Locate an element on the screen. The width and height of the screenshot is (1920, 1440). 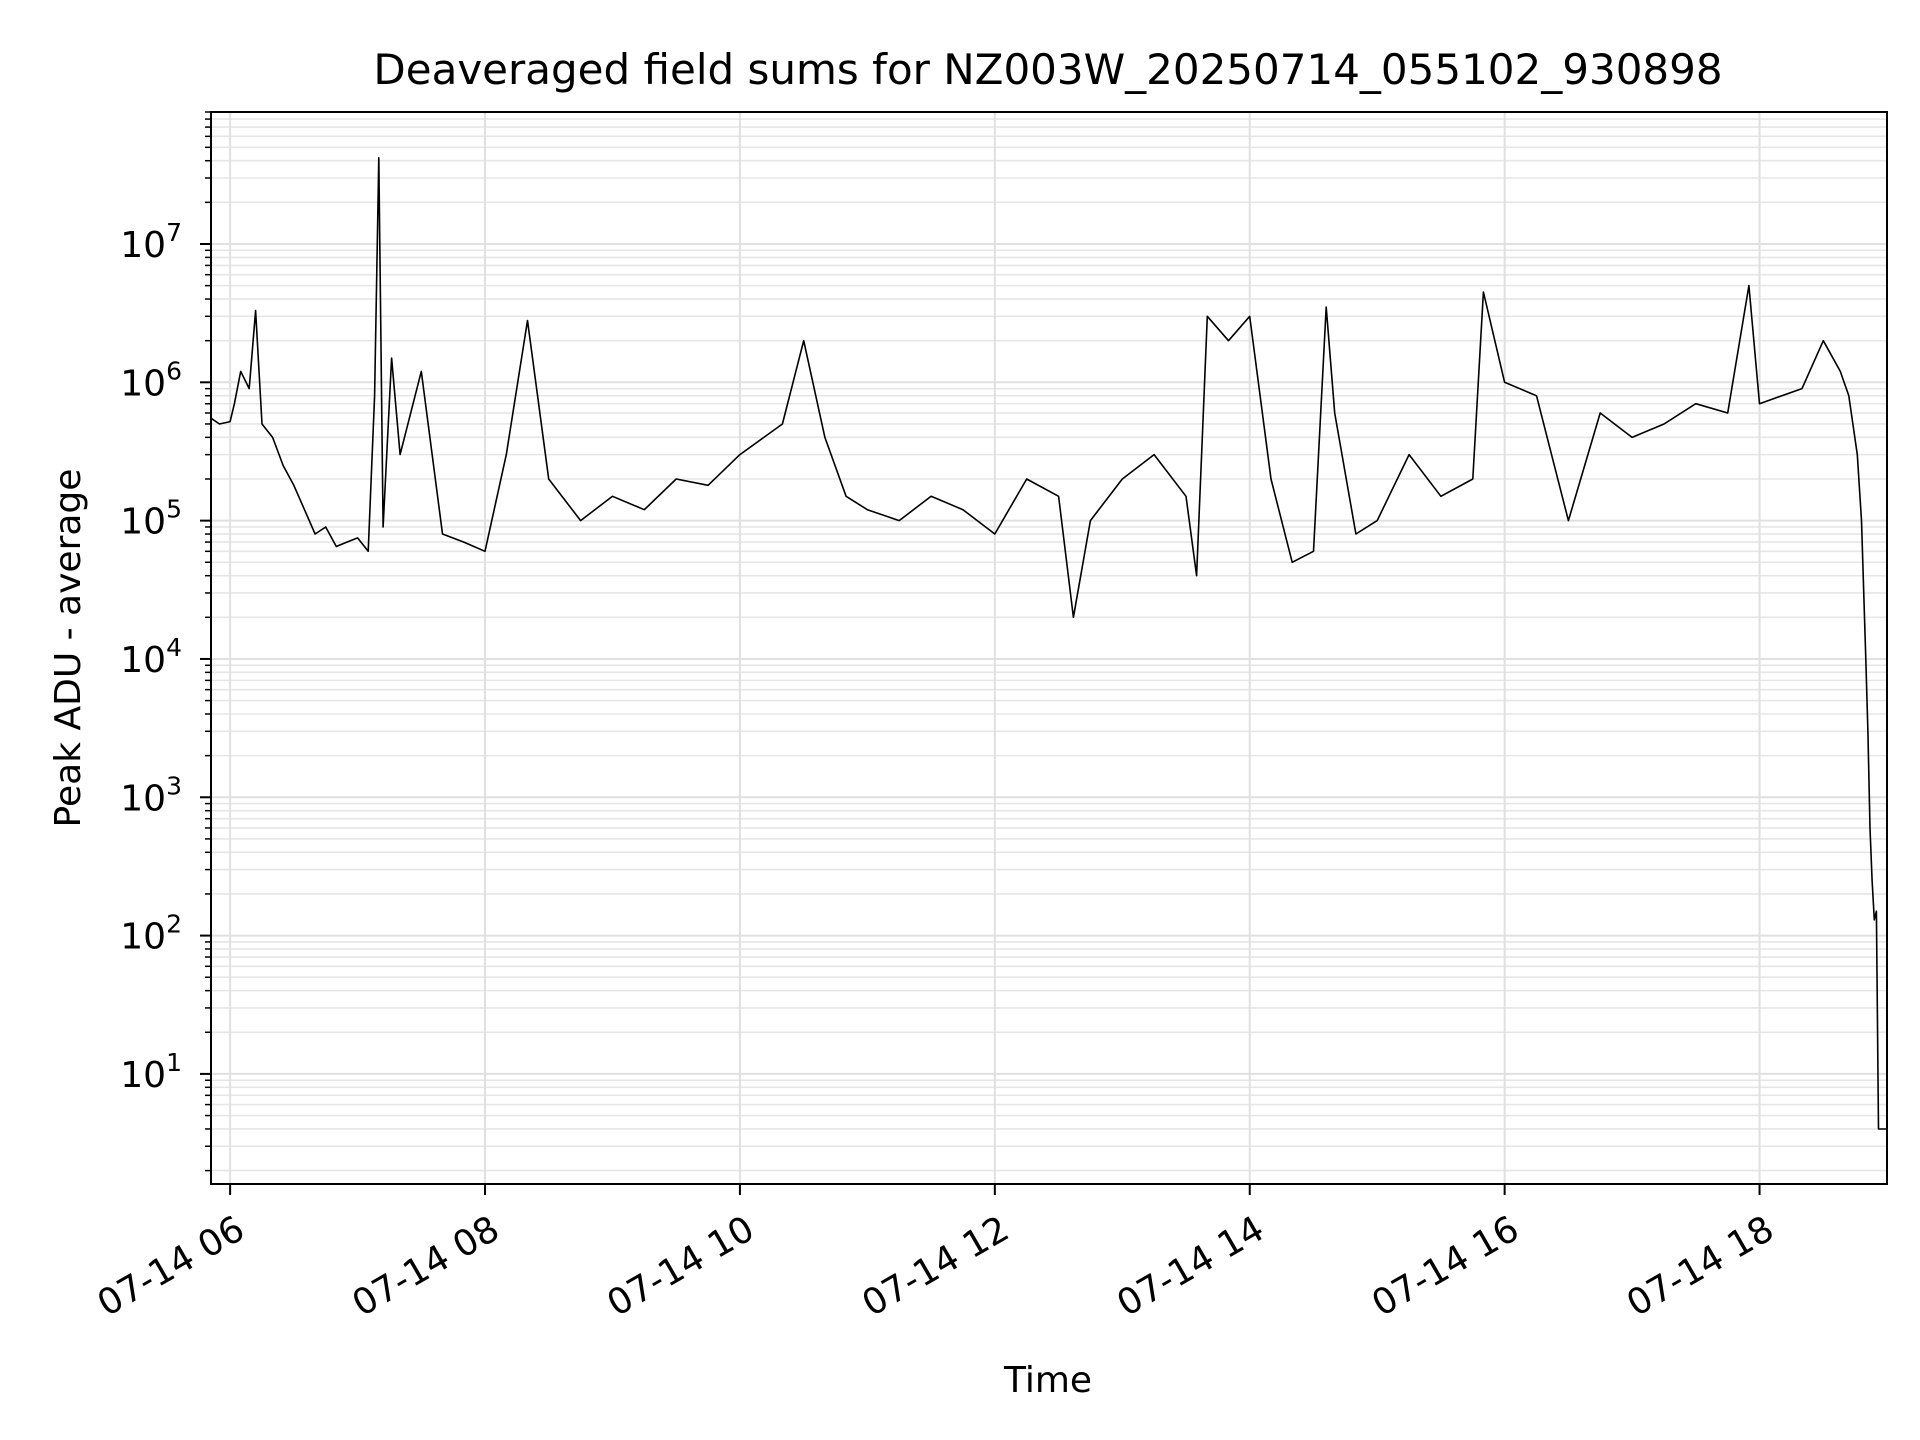
y-tick-label: 10⁵ is located at coordinates (151, 519).